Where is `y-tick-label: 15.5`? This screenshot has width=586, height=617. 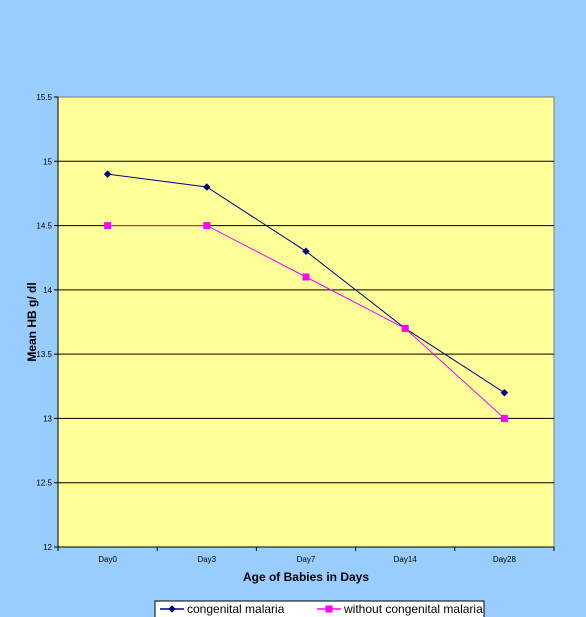
y-tick-label: 15.5 is located at coordinates (44, 97).